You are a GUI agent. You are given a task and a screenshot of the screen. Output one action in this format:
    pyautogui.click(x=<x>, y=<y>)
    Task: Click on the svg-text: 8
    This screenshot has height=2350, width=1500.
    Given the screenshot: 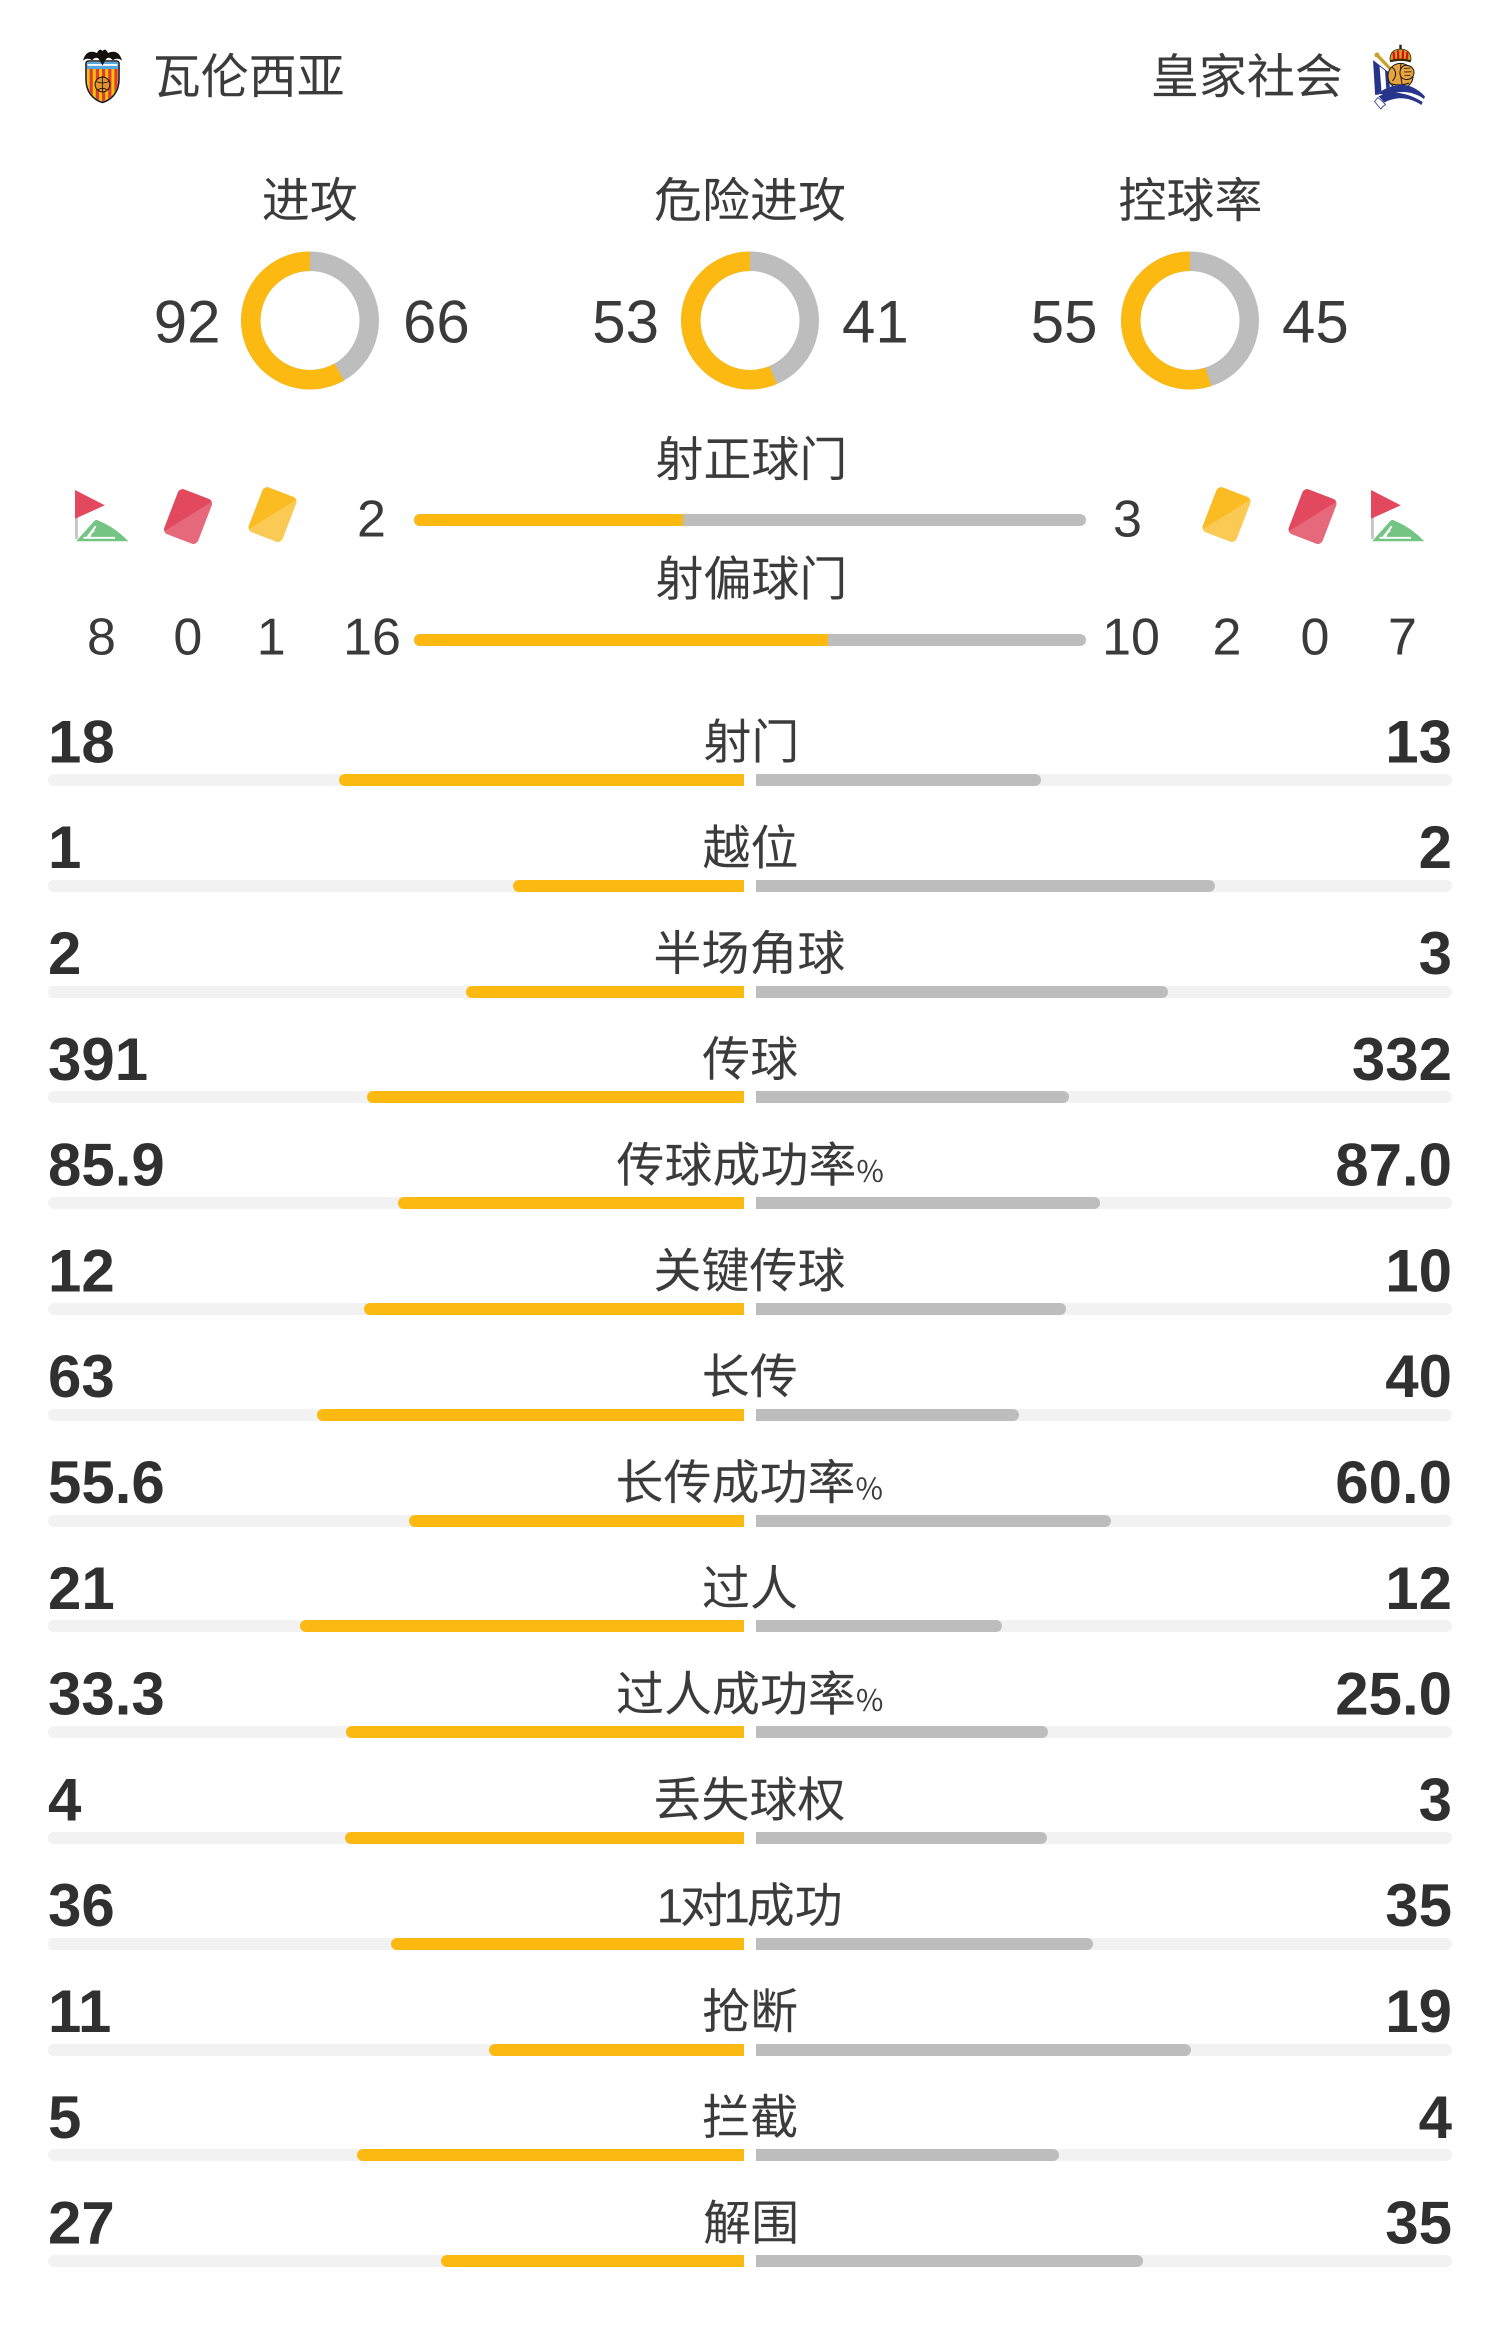 What is the action you would take?
    pyautogui.click(x=101, y=638)
    